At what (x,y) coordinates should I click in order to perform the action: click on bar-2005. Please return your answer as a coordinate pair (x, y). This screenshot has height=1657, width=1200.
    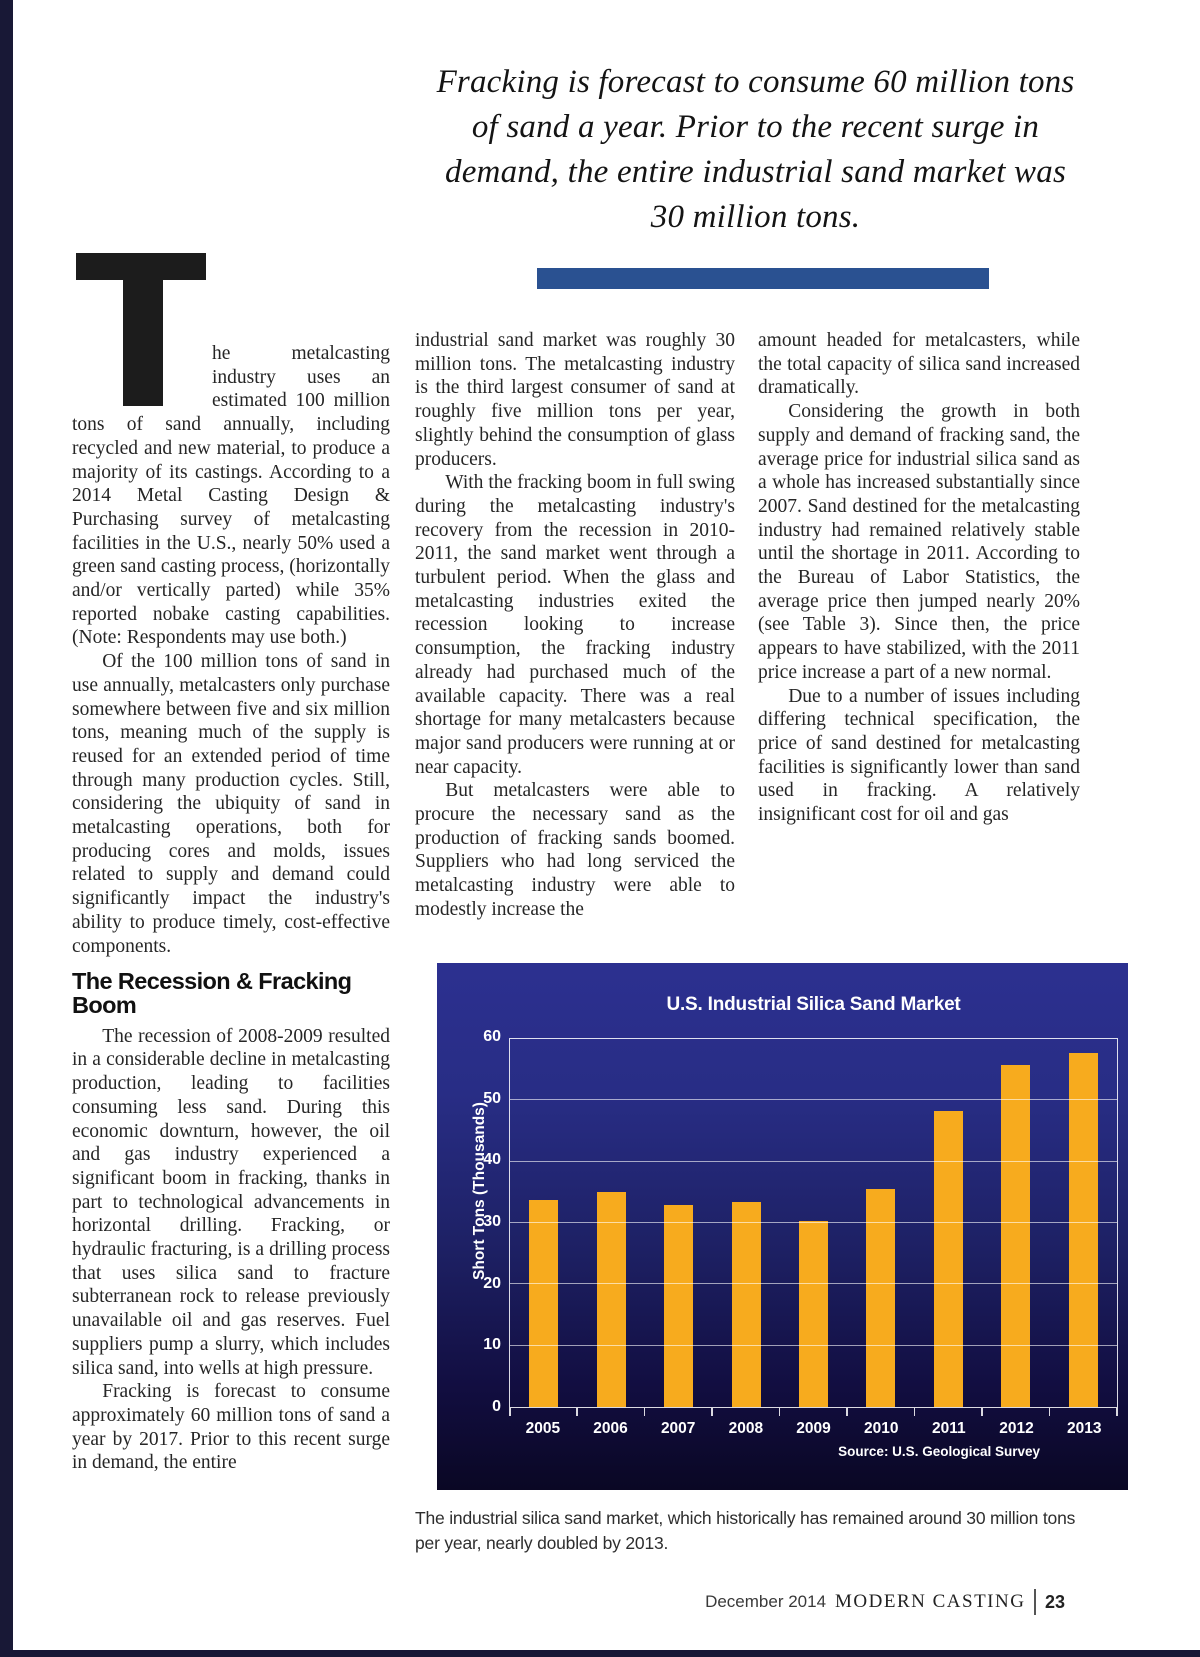
    Looking at the image, I should click on (544, 1303).